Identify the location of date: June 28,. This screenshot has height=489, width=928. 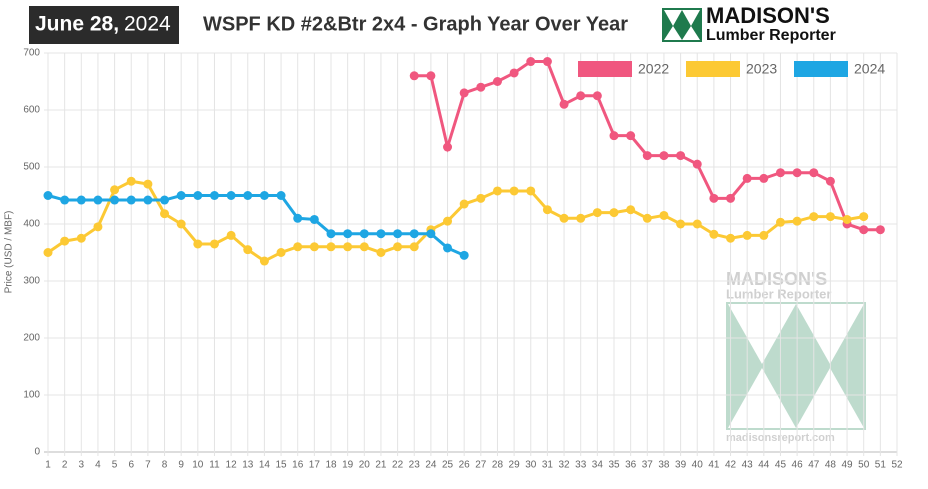
(77, 24).